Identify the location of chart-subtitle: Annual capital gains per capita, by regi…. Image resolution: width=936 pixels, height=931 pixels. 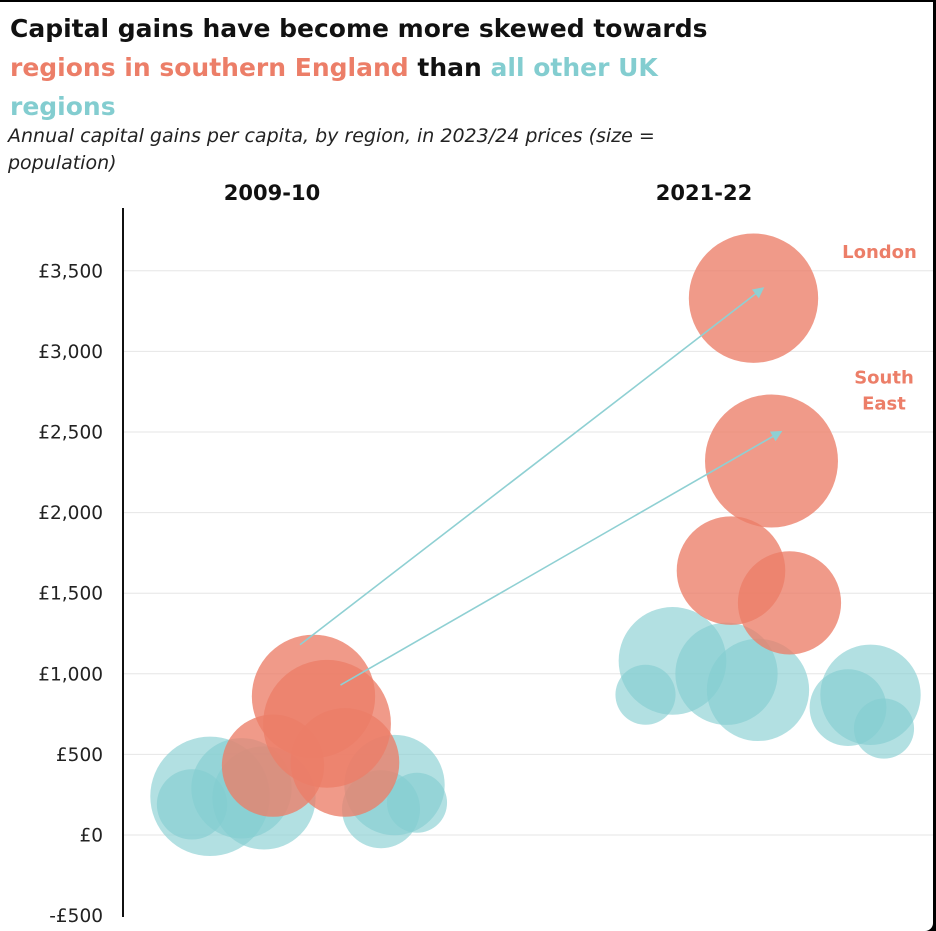
(331, 149).